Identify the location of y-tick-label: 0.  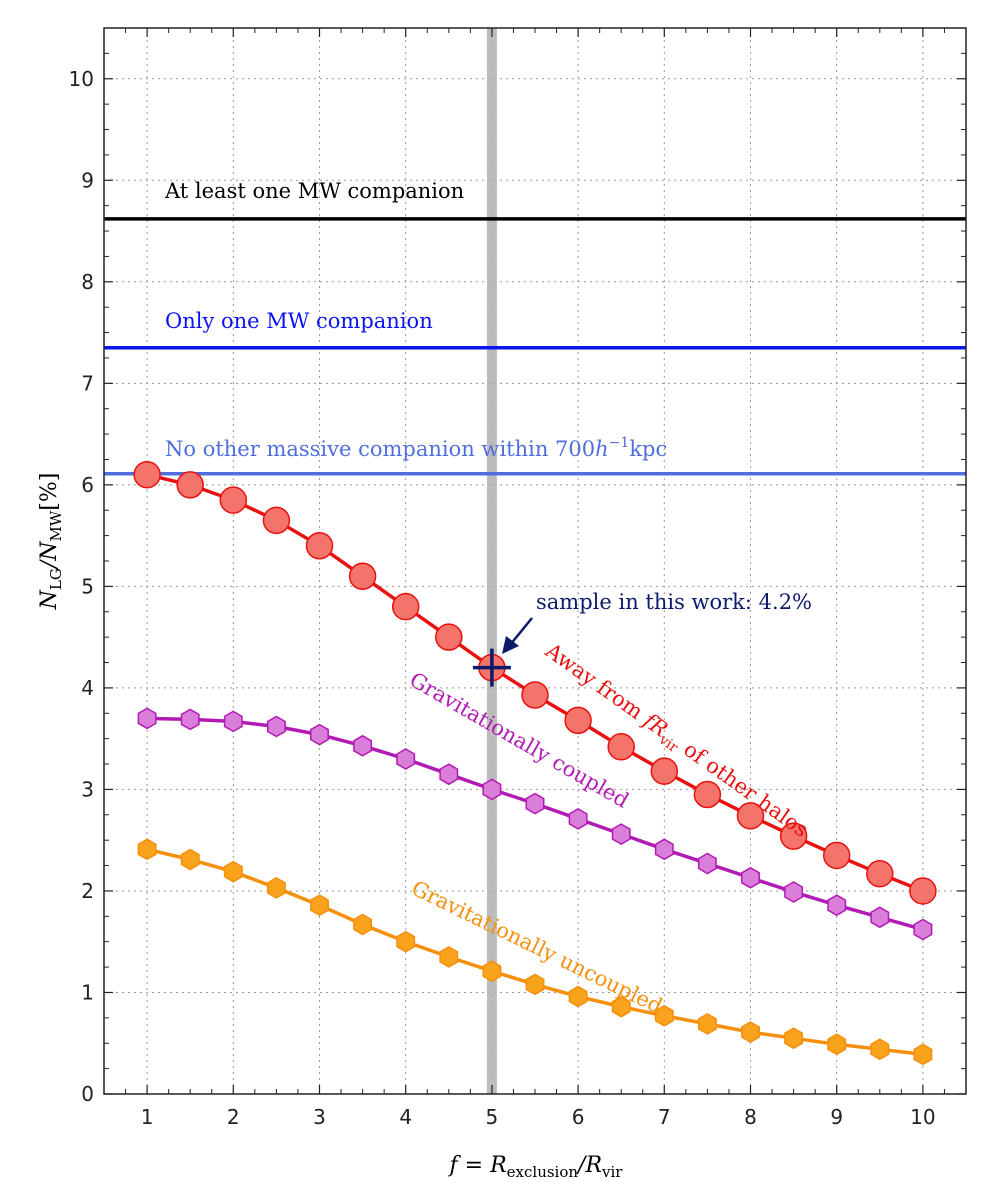
(87, 1094).